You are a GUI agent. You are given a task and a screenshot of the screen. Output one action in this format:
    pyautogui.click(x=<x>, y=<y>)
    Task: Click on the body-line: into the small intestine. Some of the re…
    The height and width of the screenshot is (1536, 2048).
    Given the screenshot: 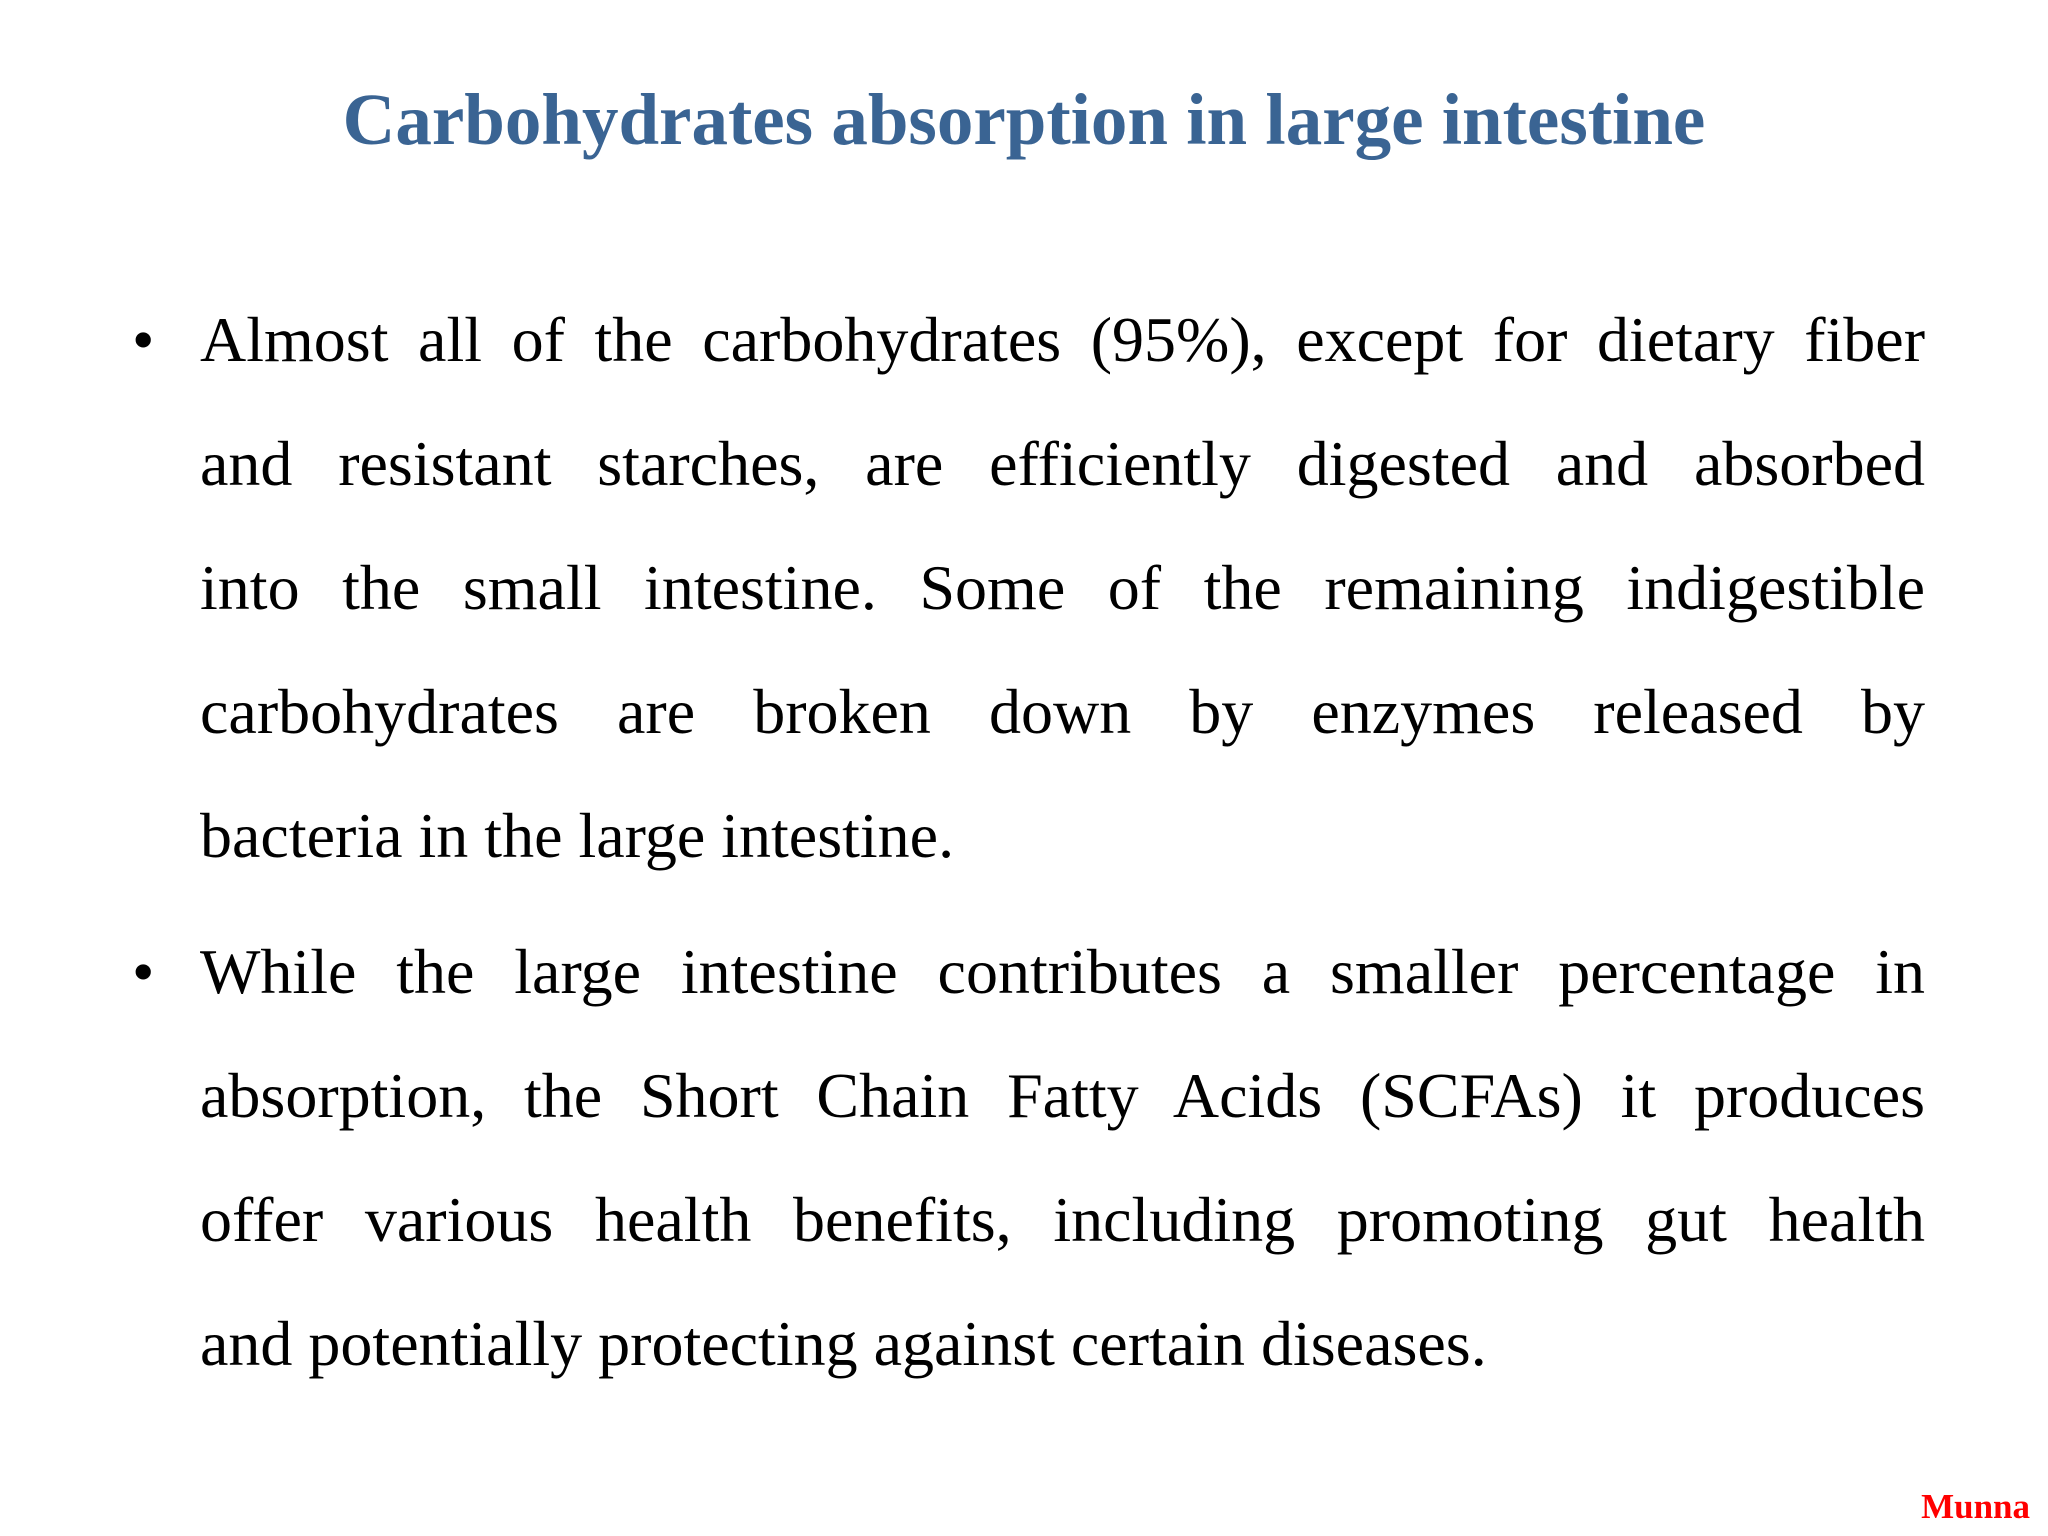 What is the action you would take?
    pyautogui.click(x=1062, y=587)
    